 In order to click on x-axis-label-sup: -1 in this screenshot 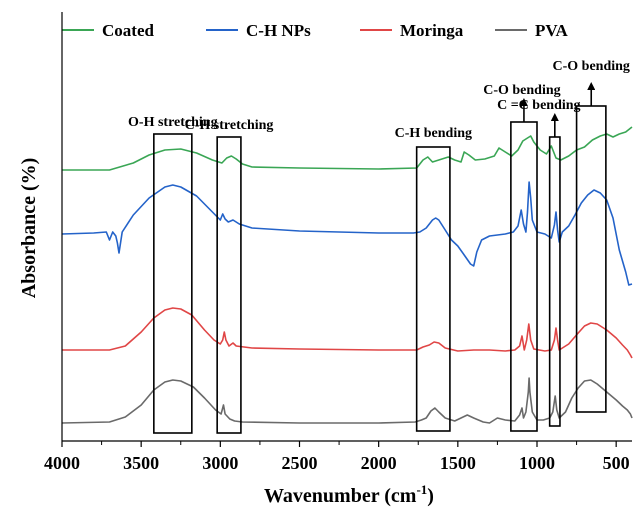, I will do `click(421, 489)`.